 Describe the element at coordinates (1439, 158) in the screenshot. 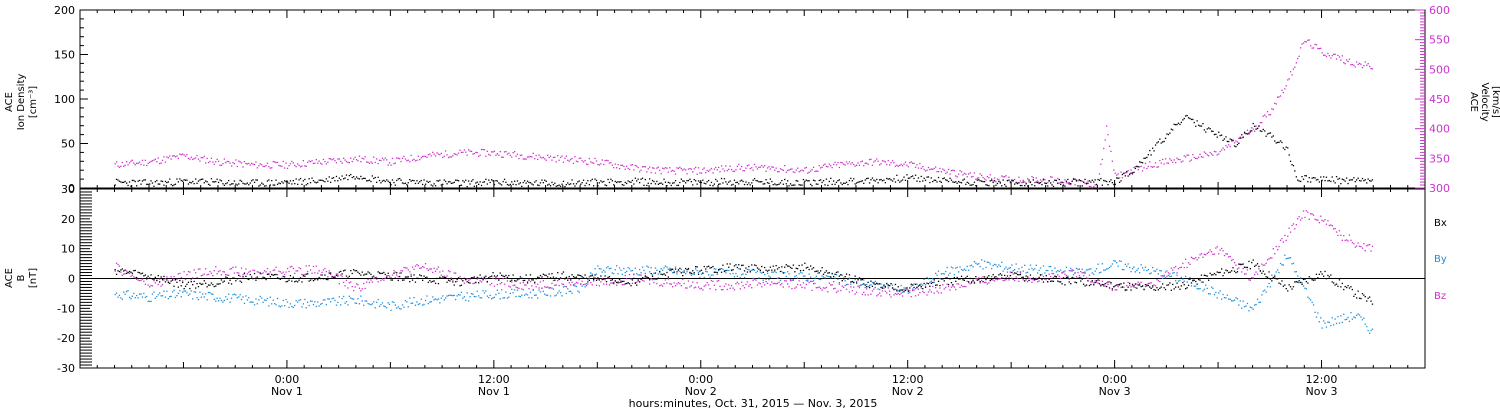

I see `top-right-tick-label: 350` at that location.